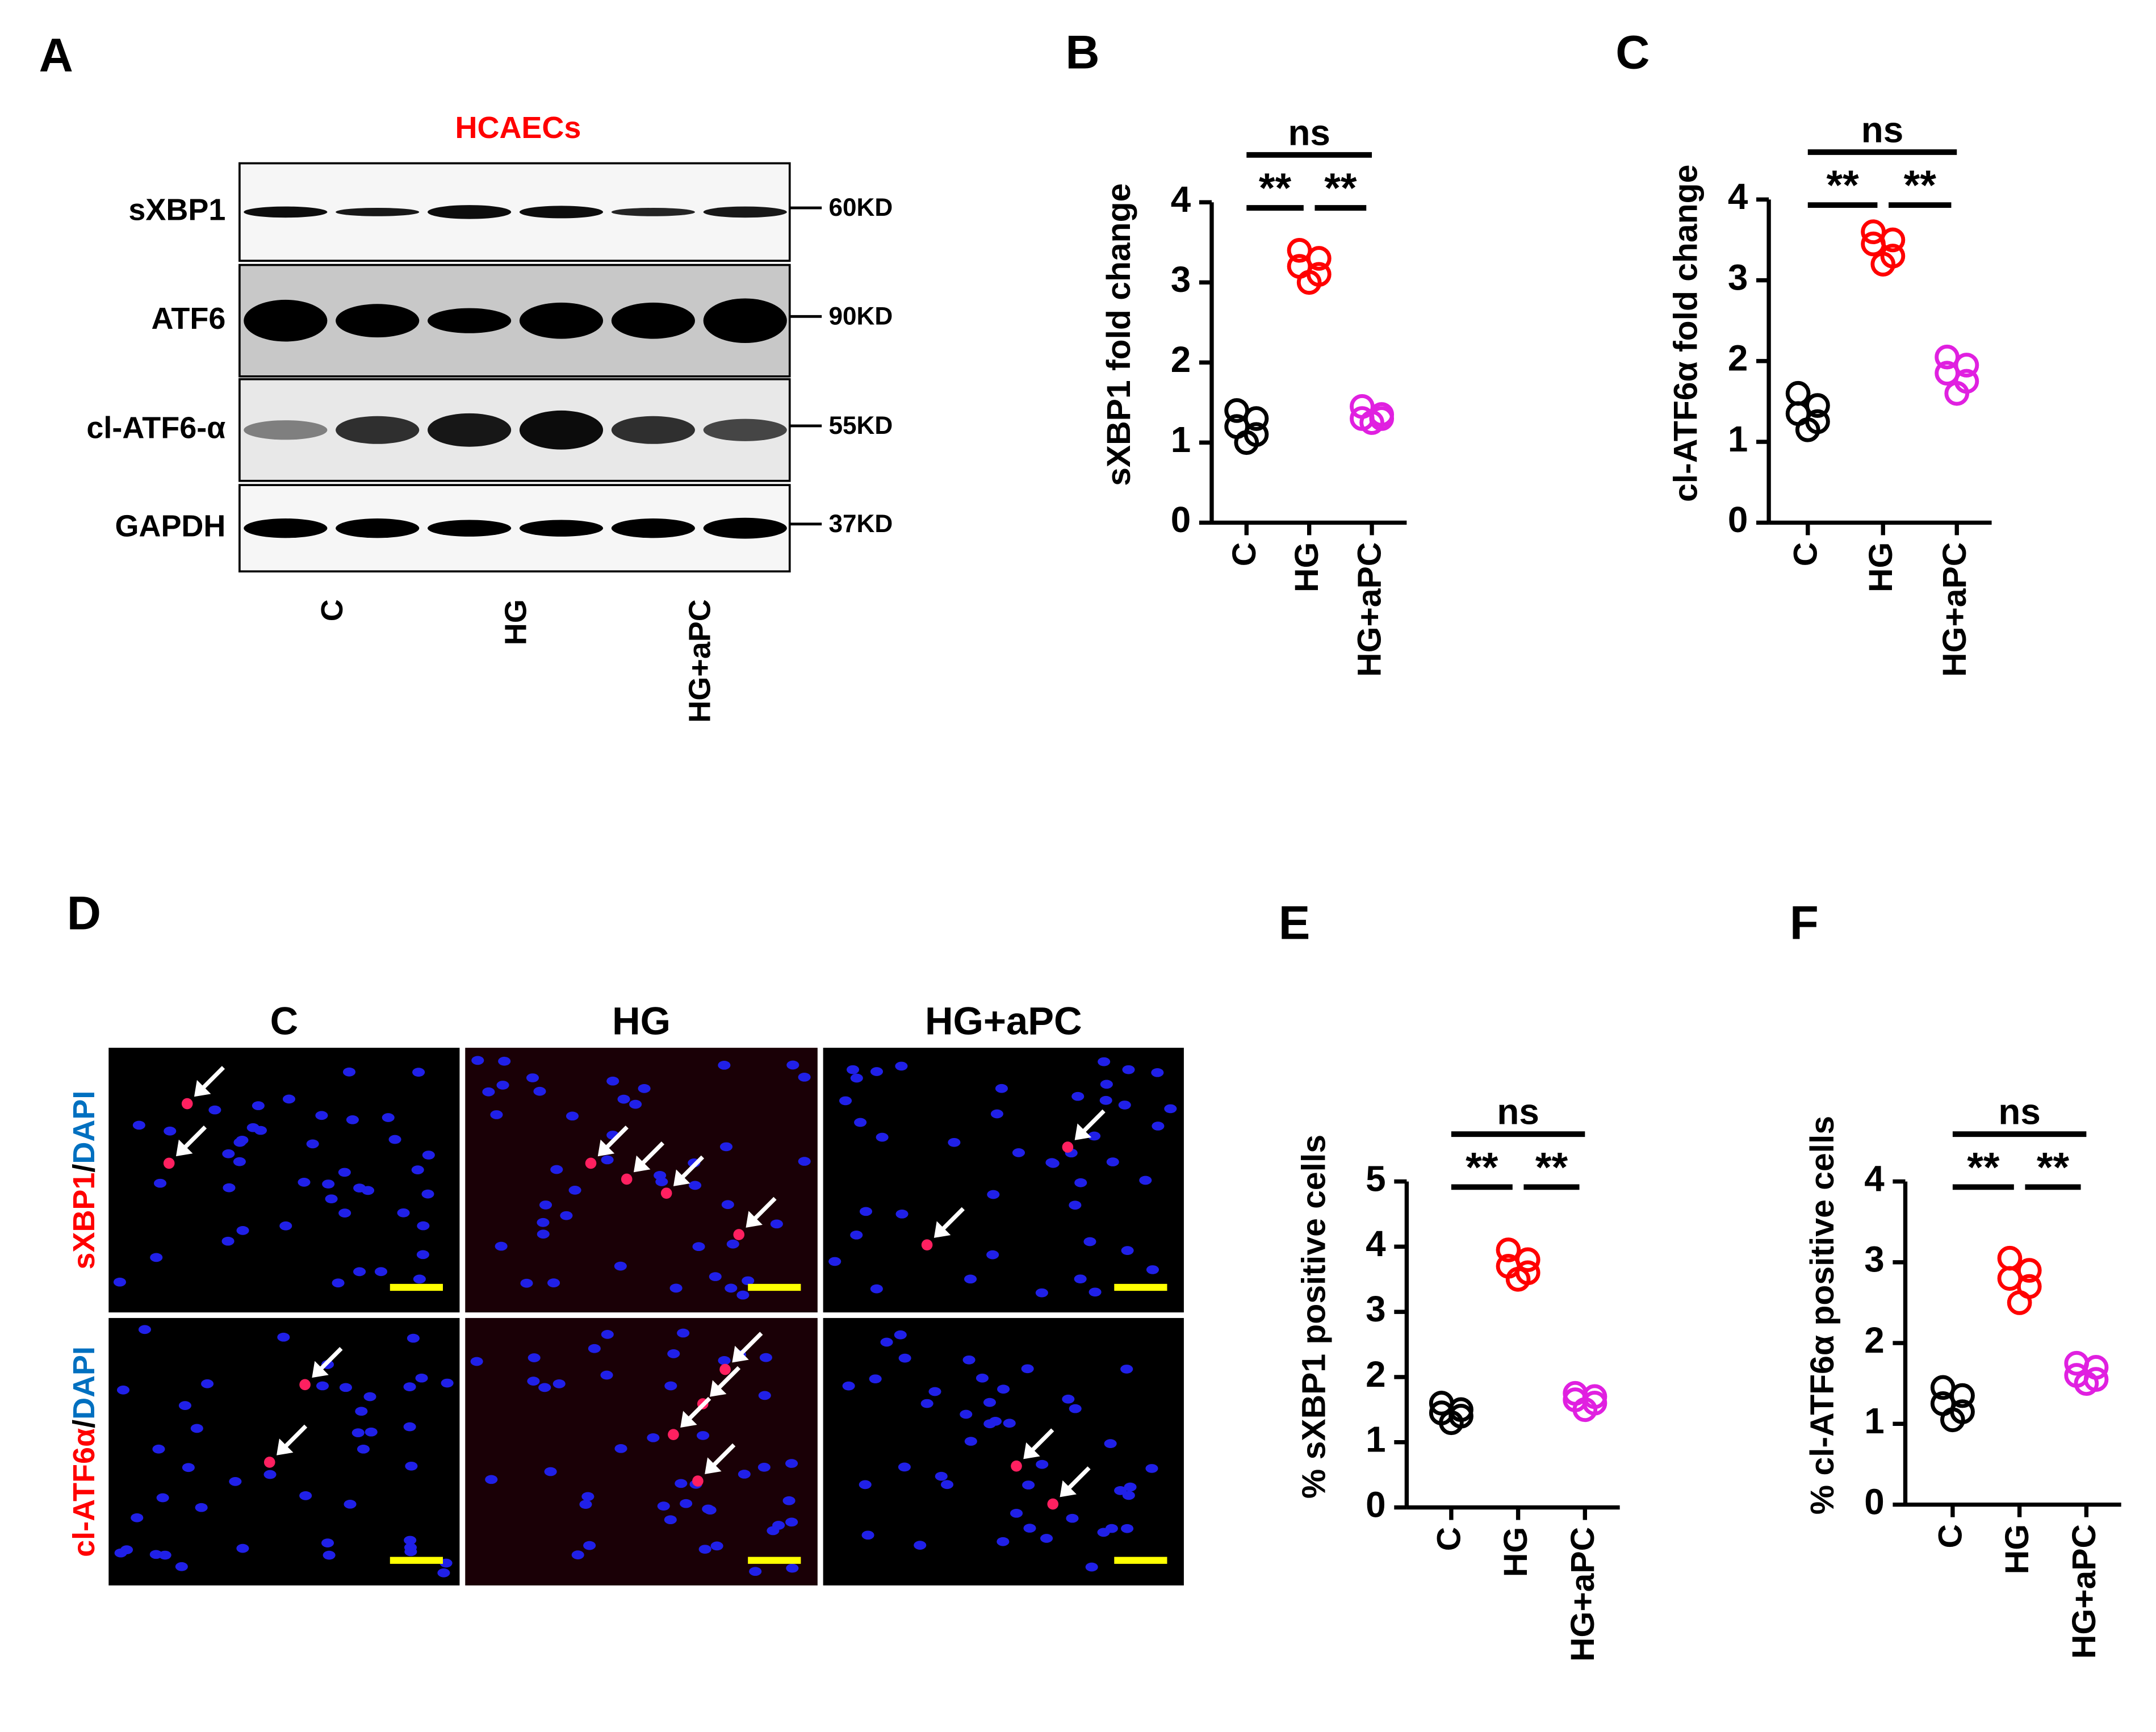  Describe the element at coordinates (700, 660) in the screenshot. I see `lane-label: HG+aPC` at that location.